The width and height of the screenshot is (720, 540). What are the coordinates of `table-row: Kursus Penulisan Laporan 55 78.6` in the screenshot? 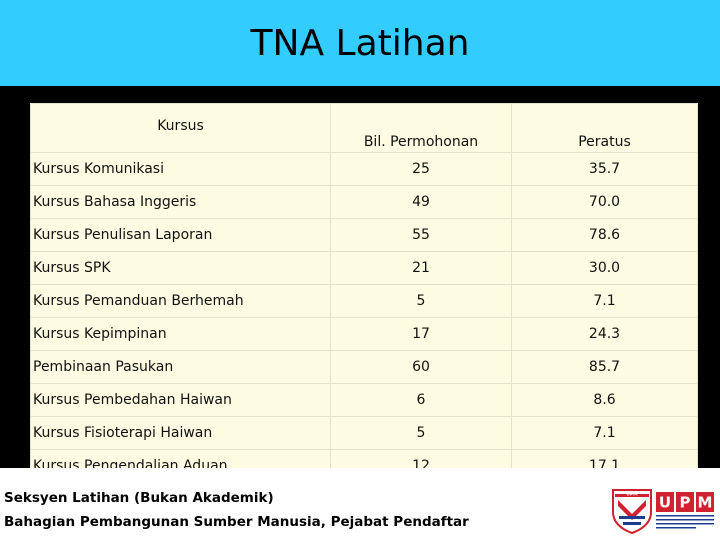 It's located at (364, 235).